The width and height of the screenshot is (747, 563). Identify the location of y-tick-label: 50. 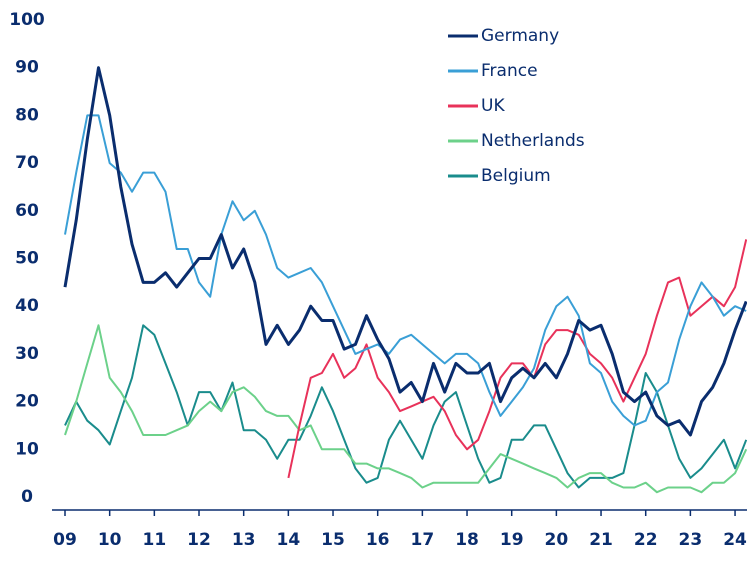
(27, 259).